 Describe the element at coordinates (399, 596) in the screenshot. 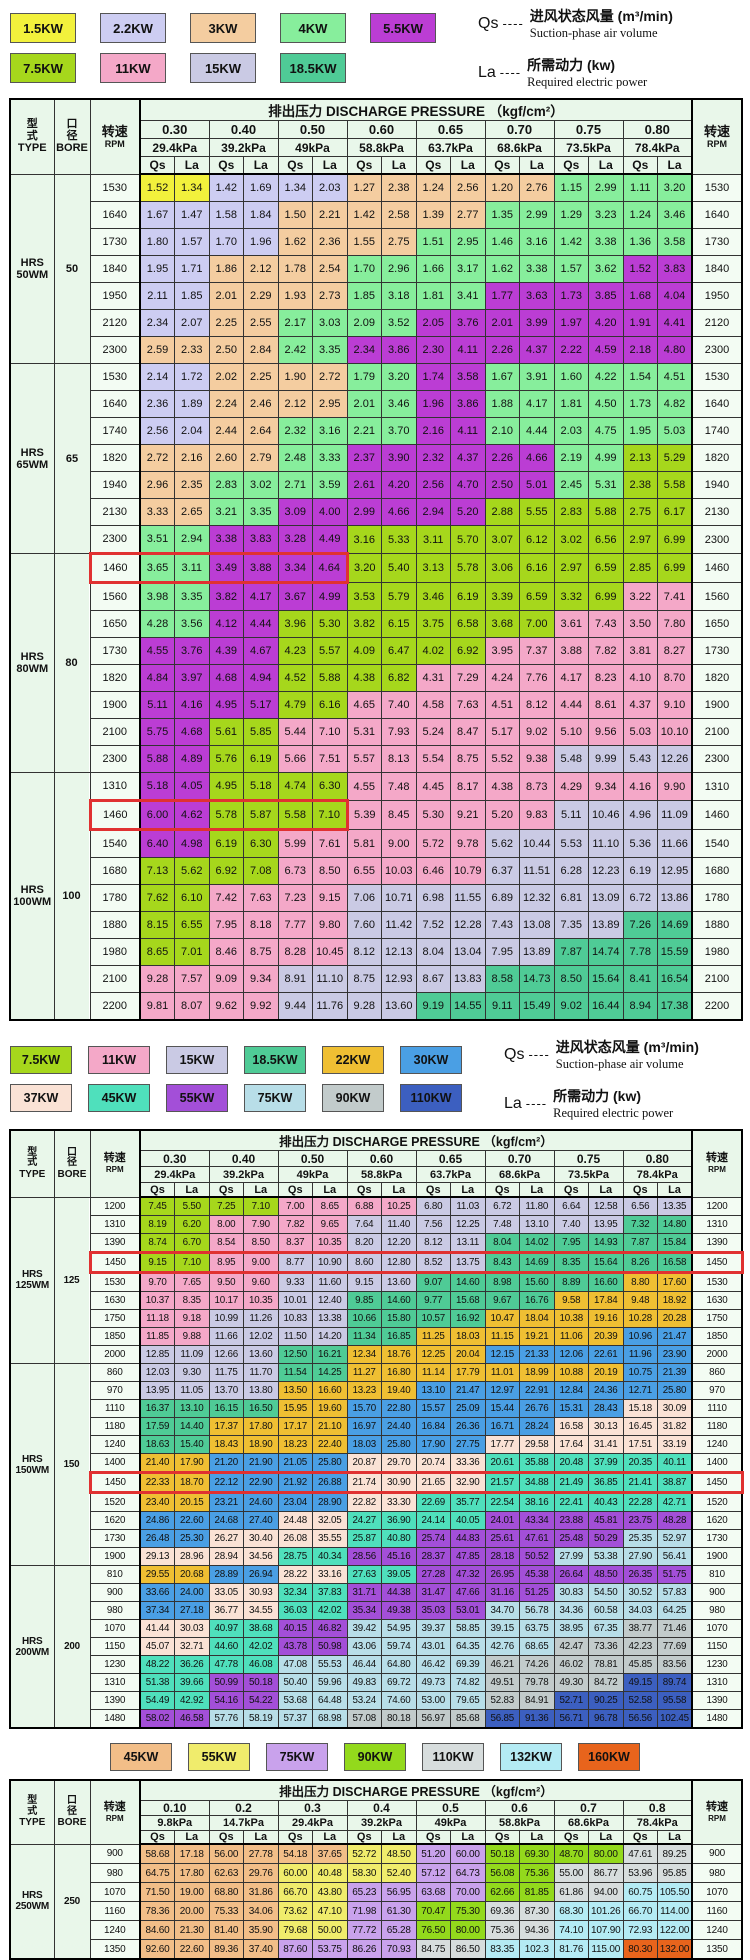

I see `la-cell: 5.79` at that location.